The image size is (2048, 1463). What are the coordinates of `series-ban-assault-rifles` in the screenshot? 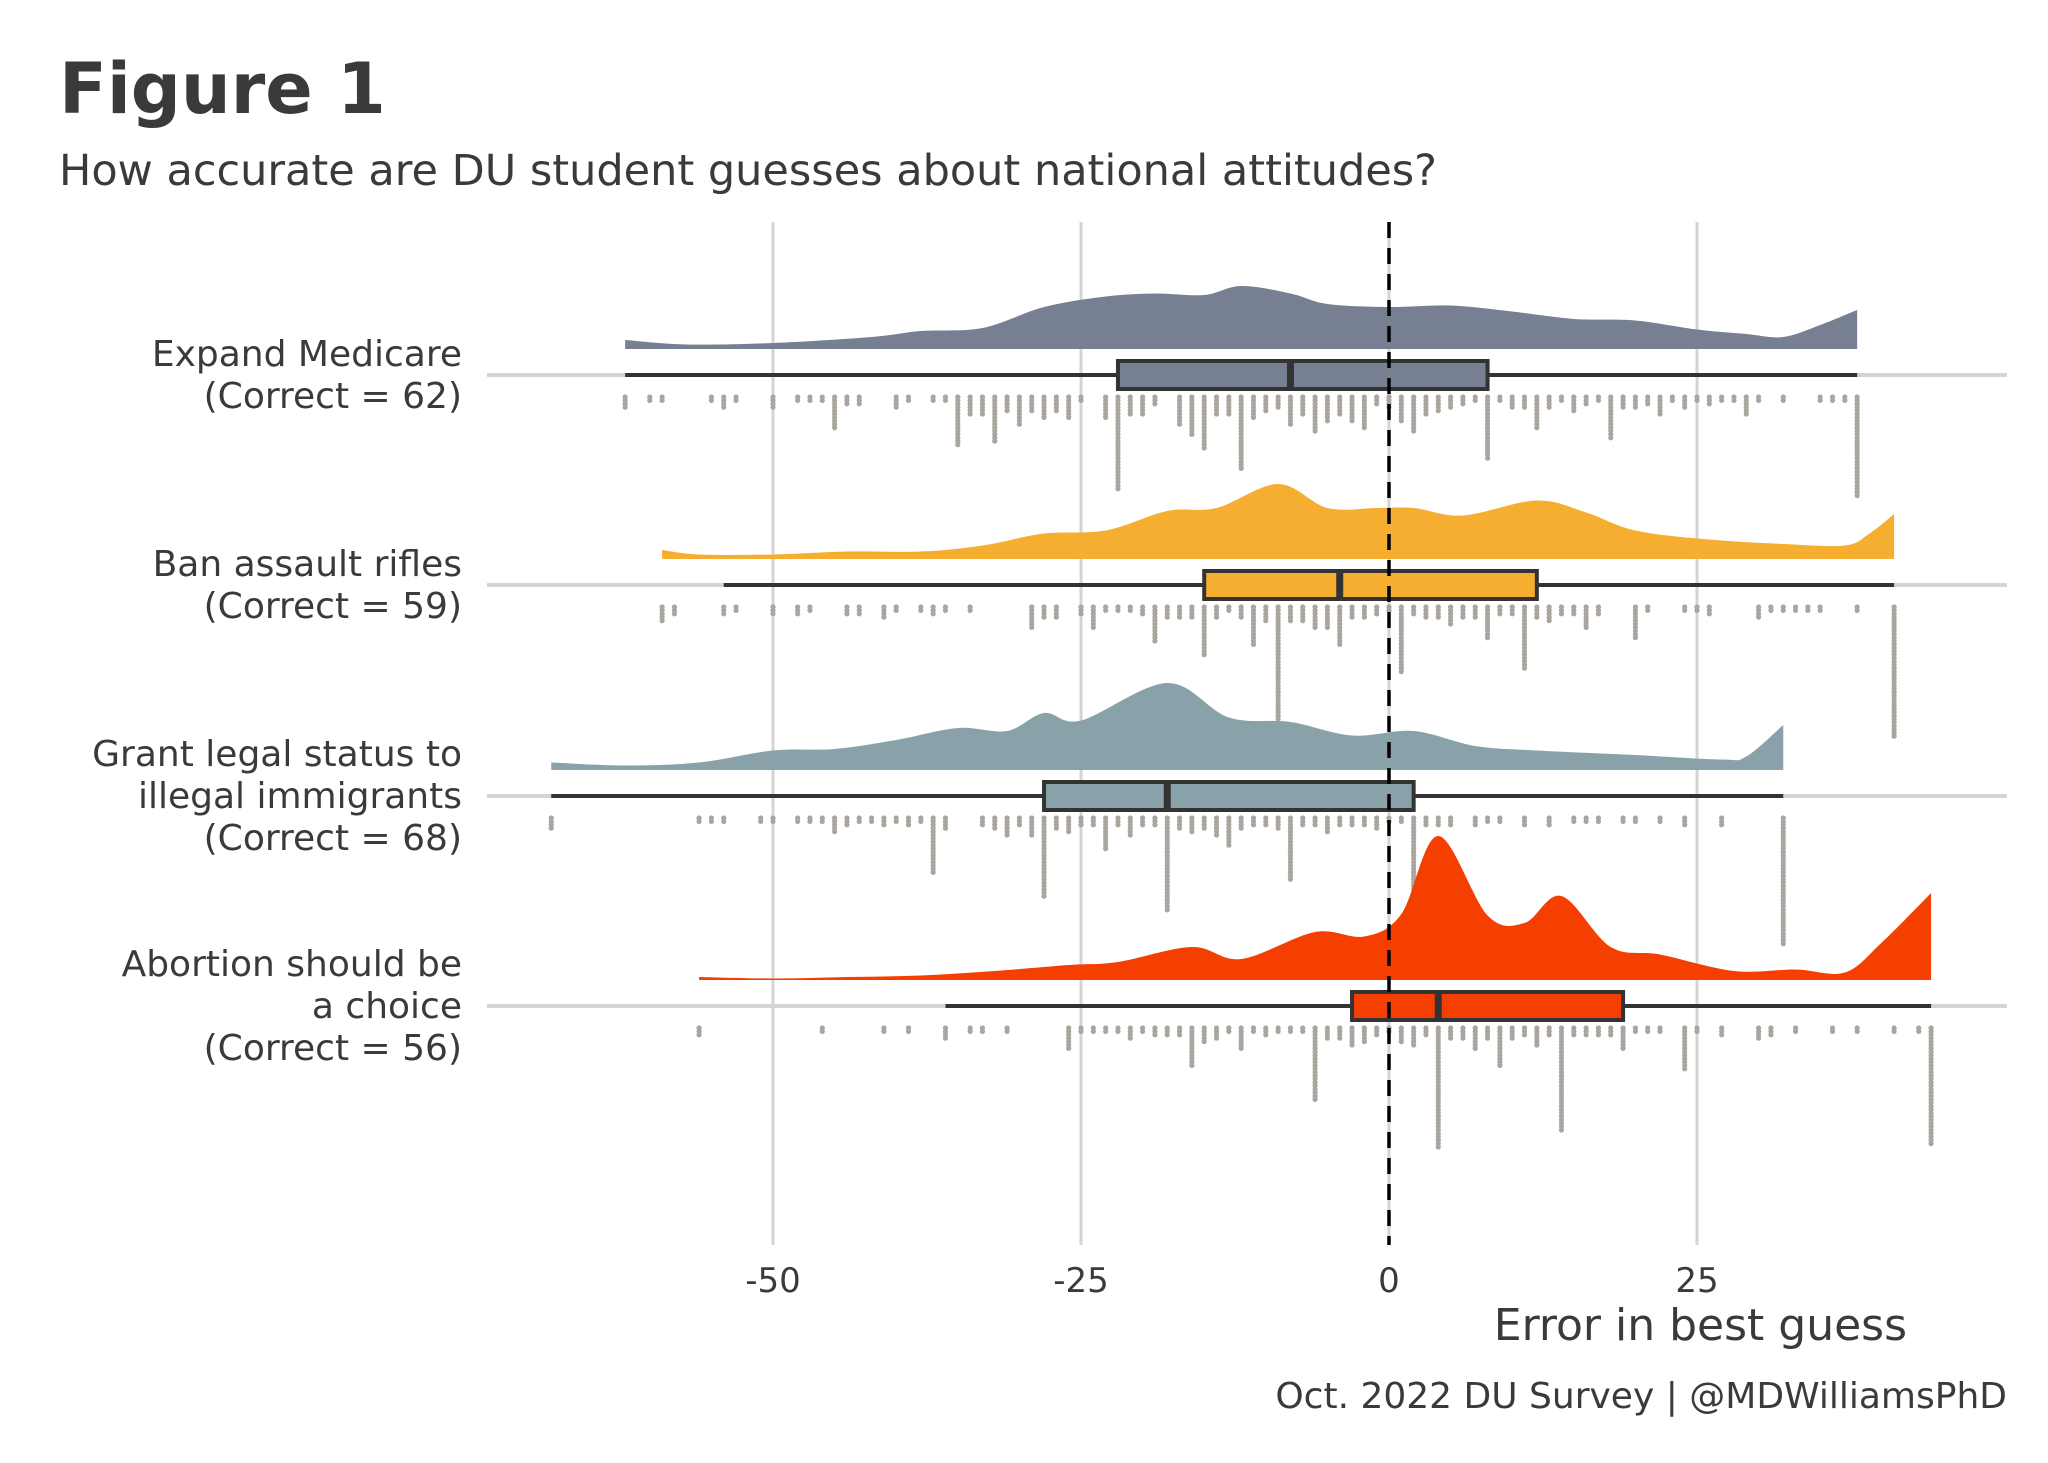 It's located at (1247, 613).